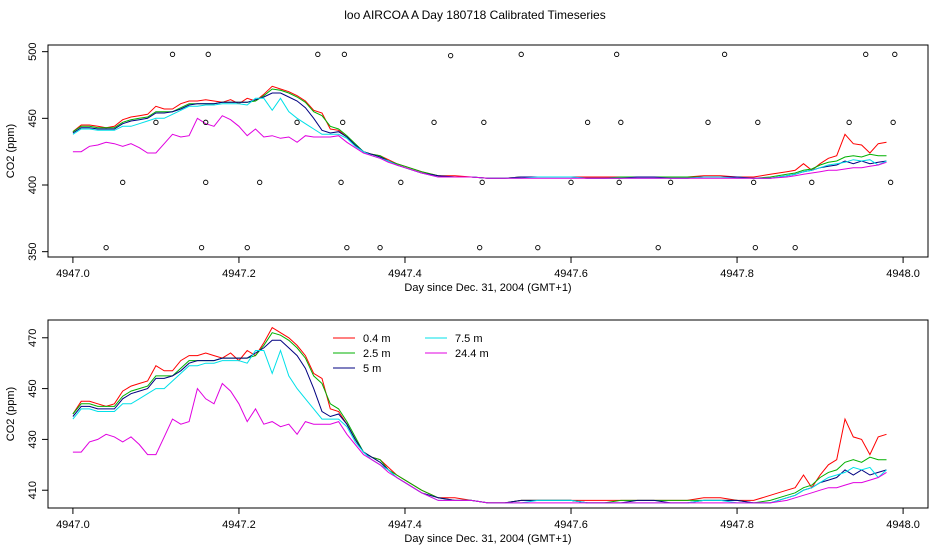  I want to click on series-line-0-4-m, so click(479, 132).